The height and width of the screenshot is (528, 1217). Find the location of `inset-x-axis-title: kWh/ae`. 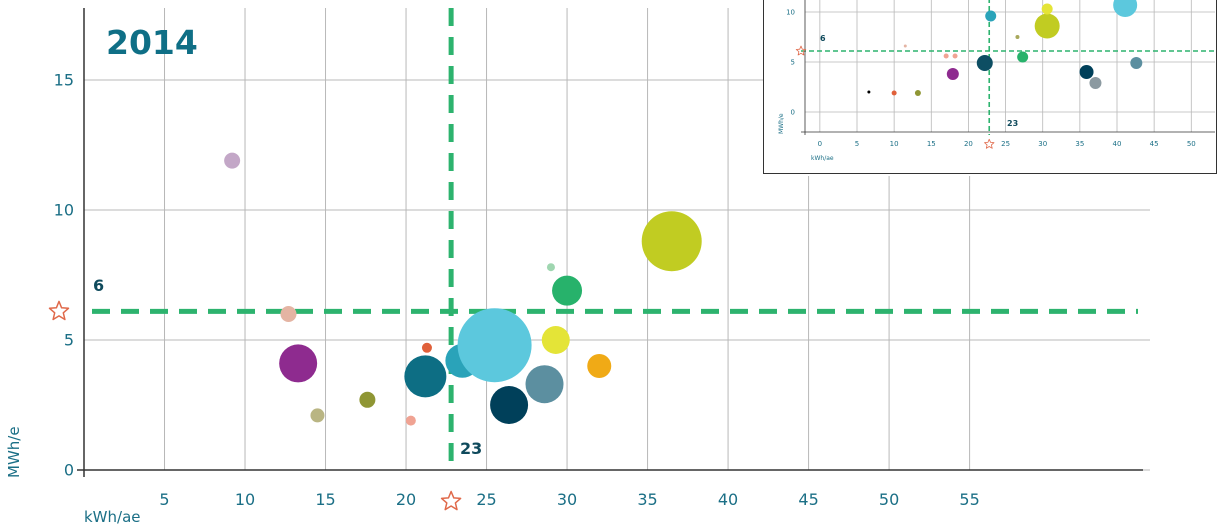

inset-x-axis-title: kWh/ae is located at coordinates (822, 158).